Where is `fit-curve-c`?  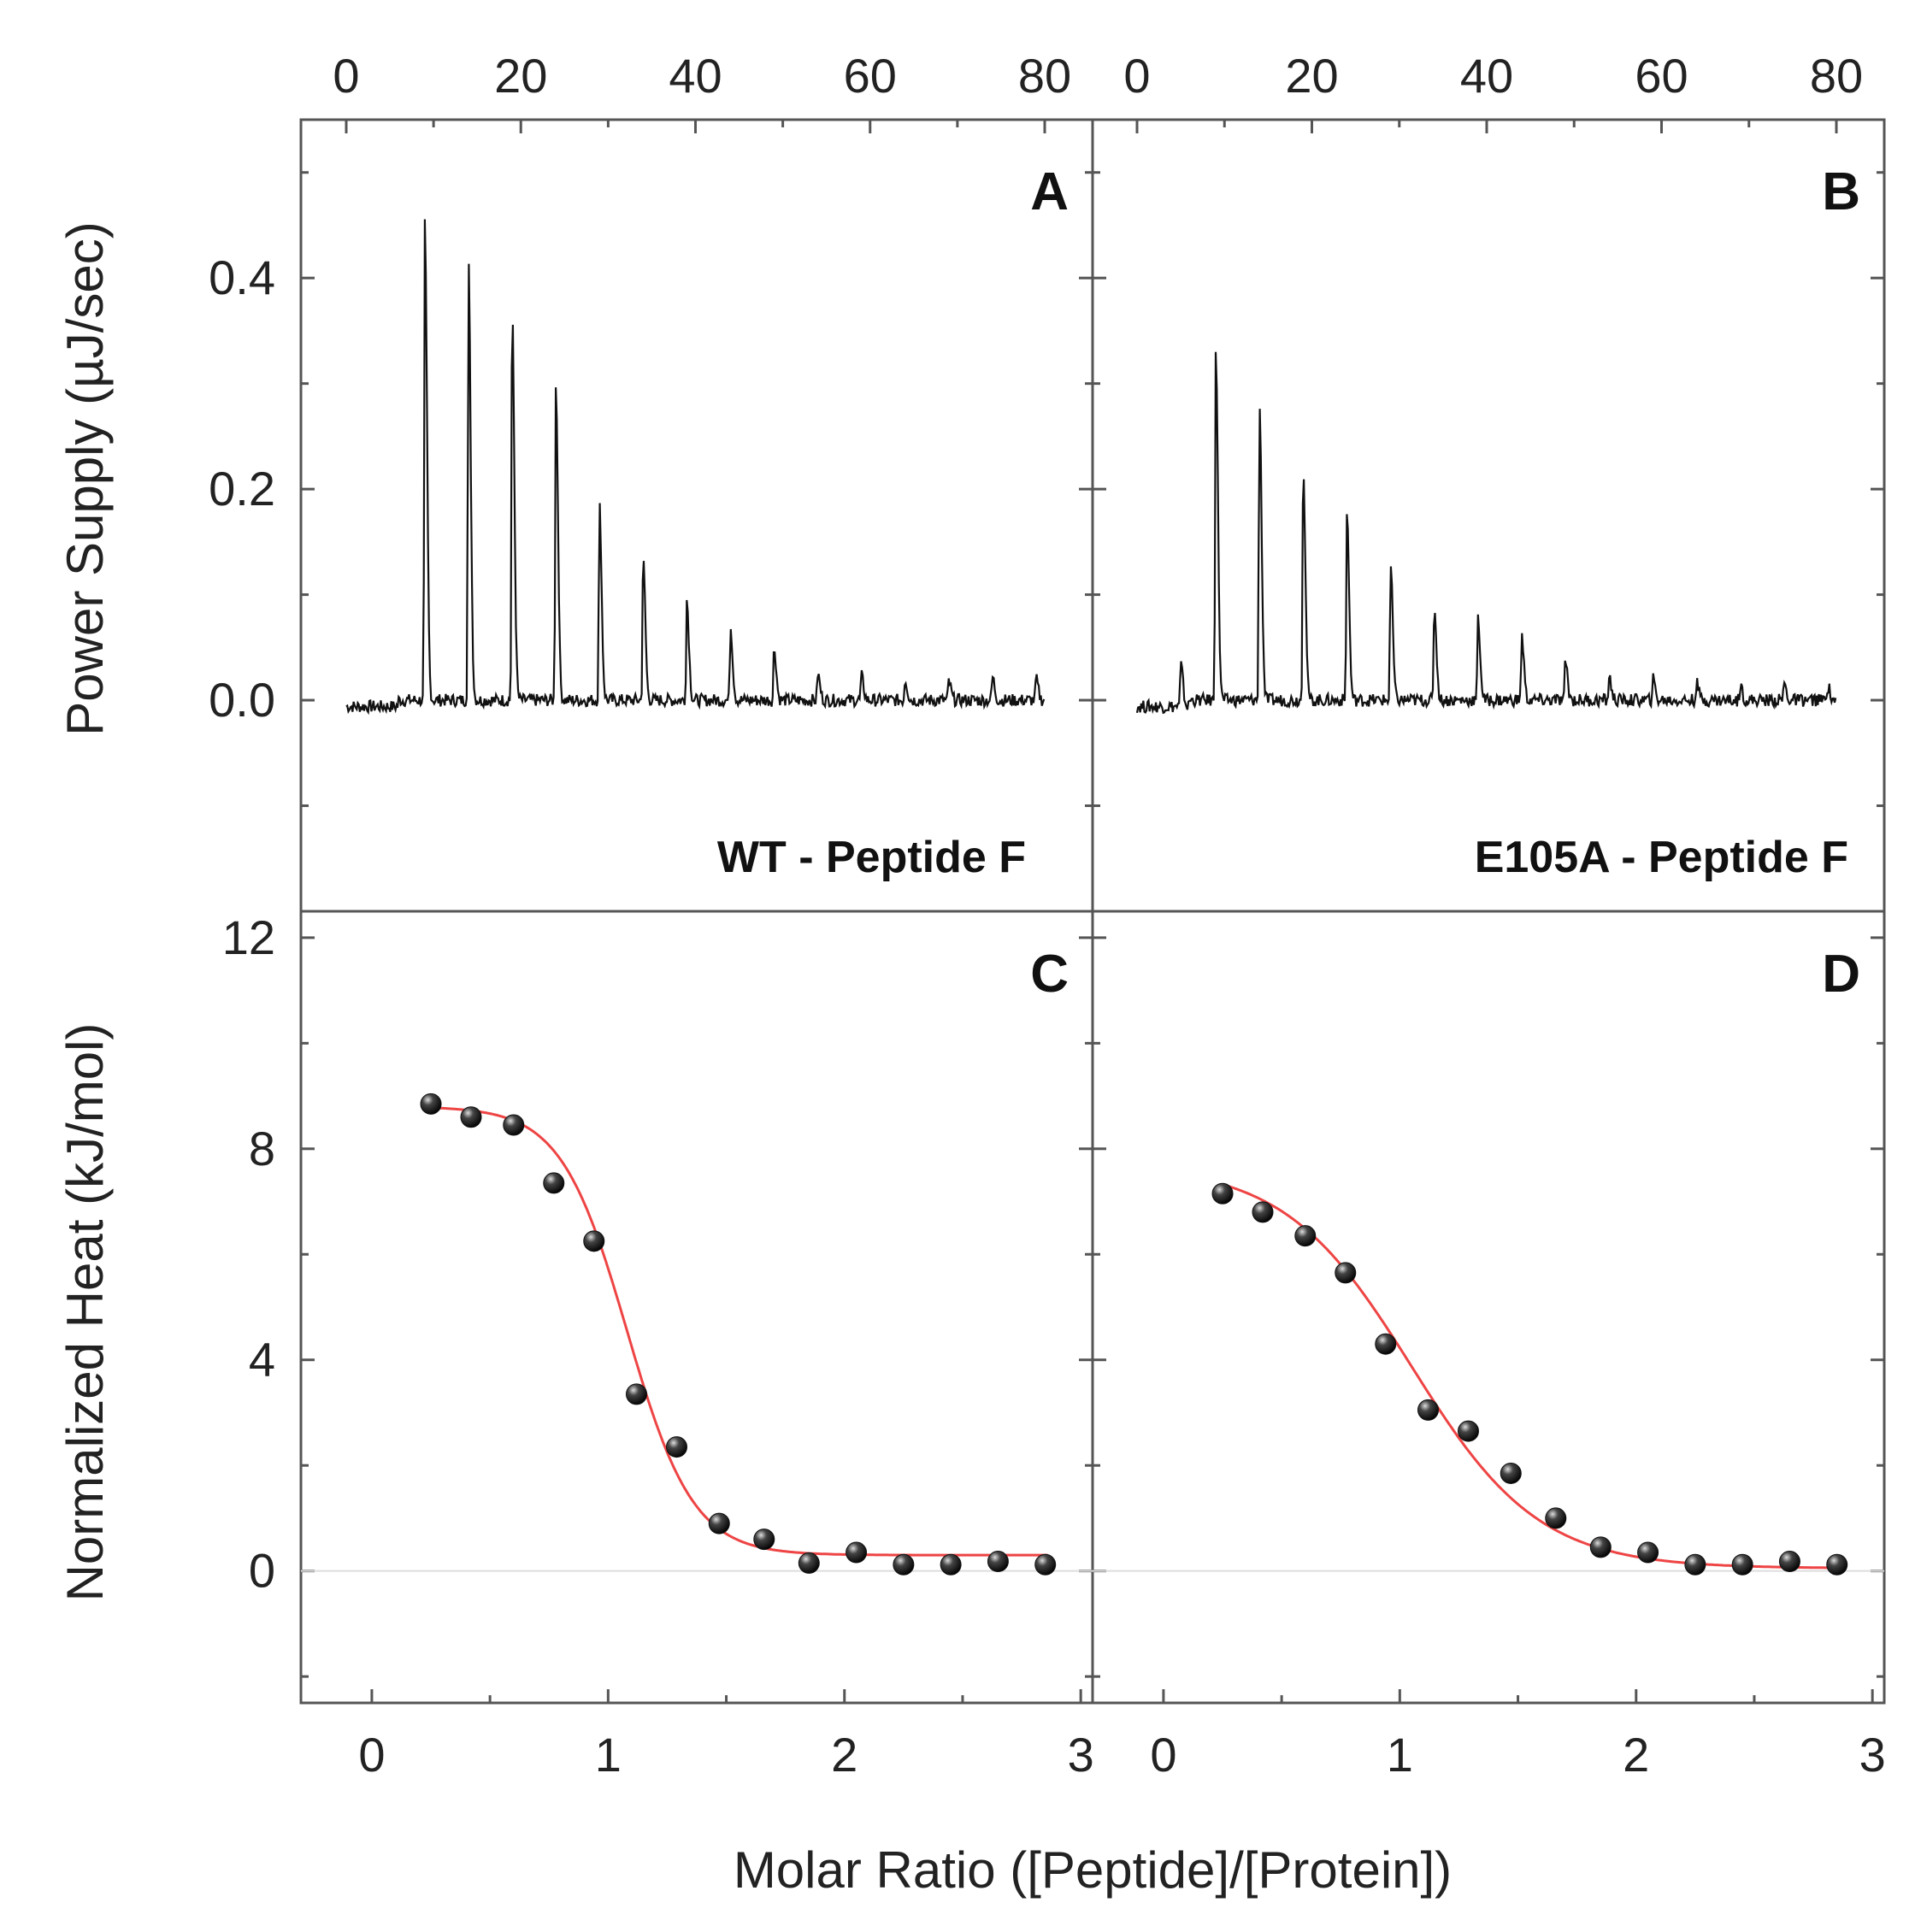 fit-curve-c is located at coordinates (739, 1331).